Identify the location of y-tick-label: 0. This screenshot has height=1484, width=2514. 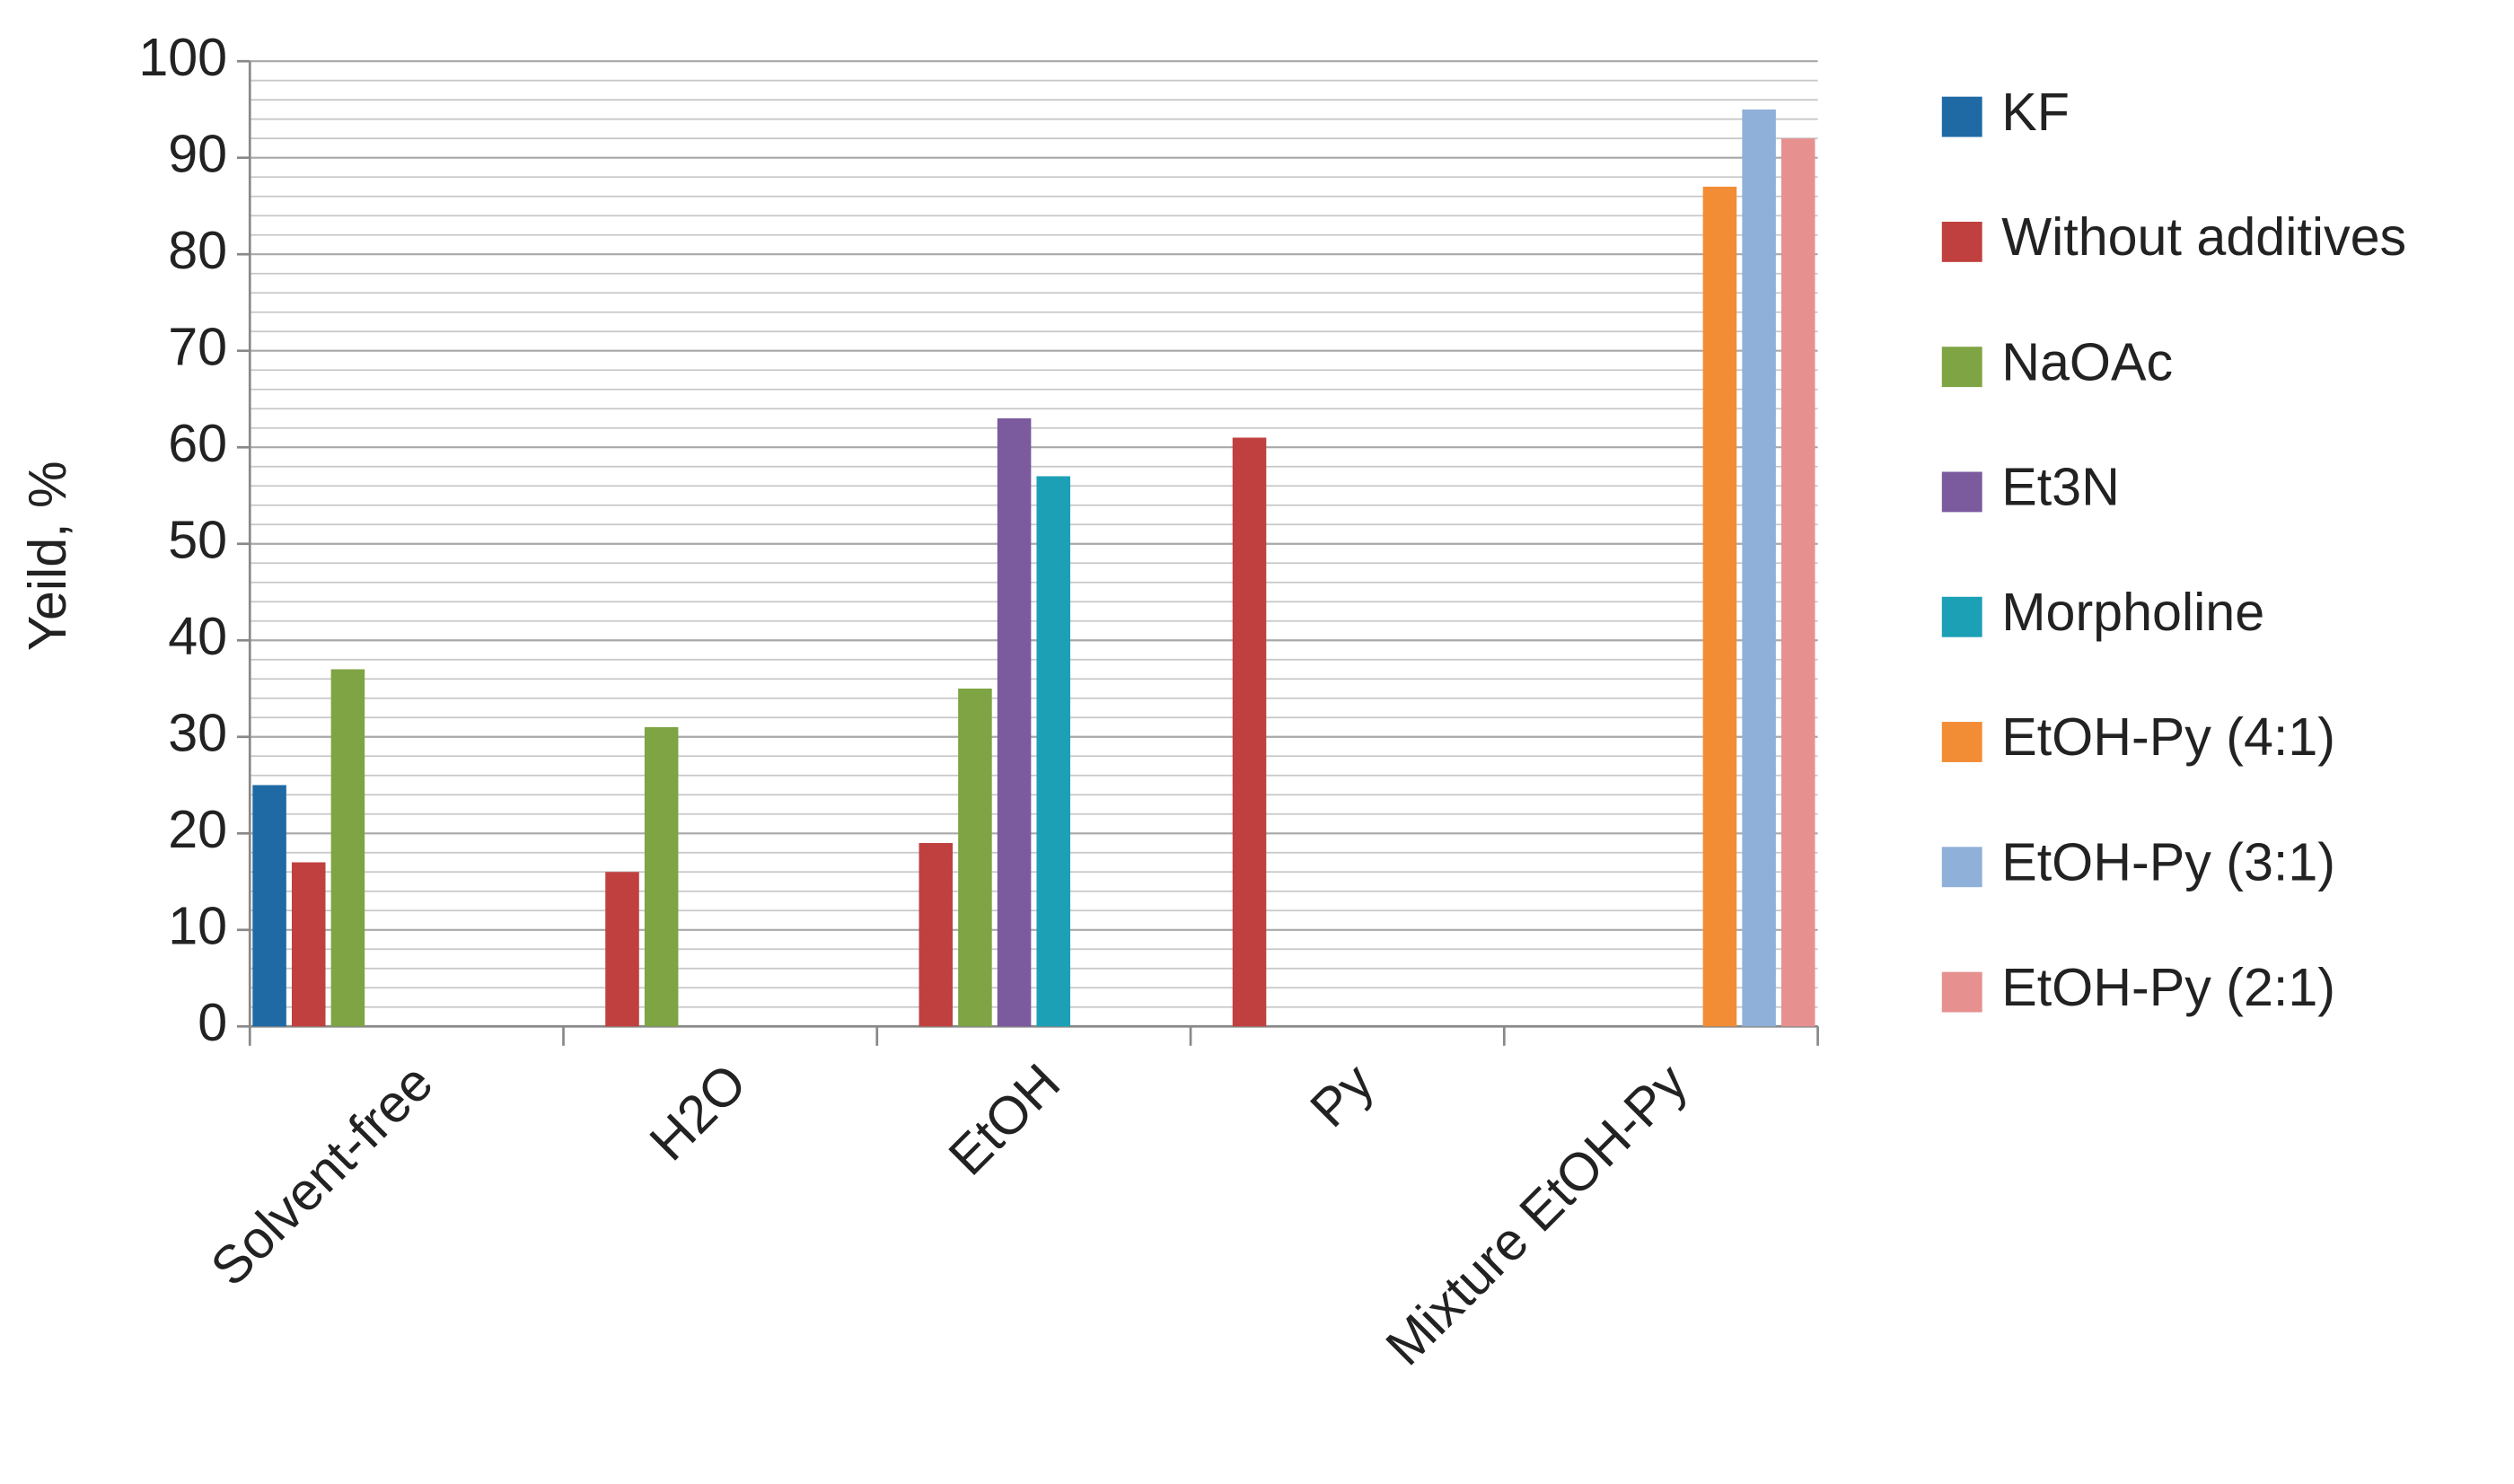
(213, 1022).